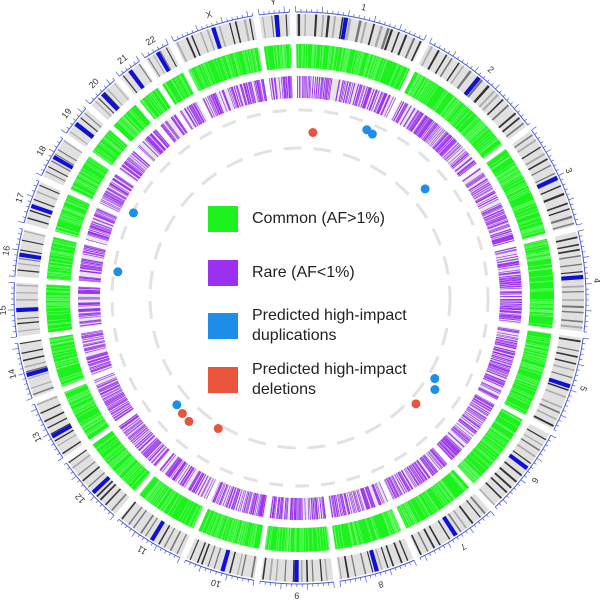 This screenshot has width=600, height=600. I want to click on chr7-tick, so click(453, 541).